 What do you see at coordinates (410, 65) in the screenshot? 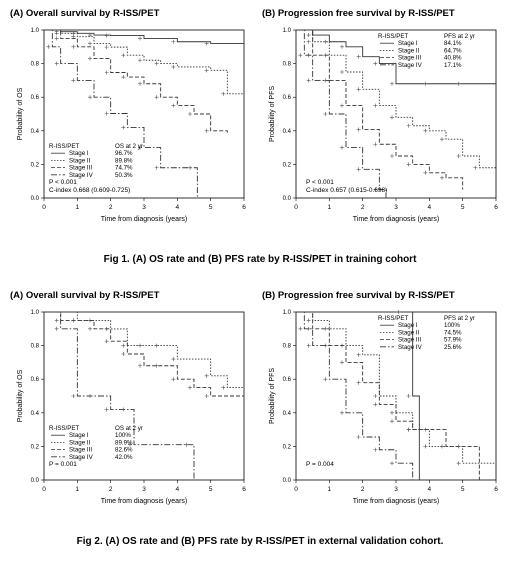
I see `legend-label: Stage IV` at bounding box center [410, 65].